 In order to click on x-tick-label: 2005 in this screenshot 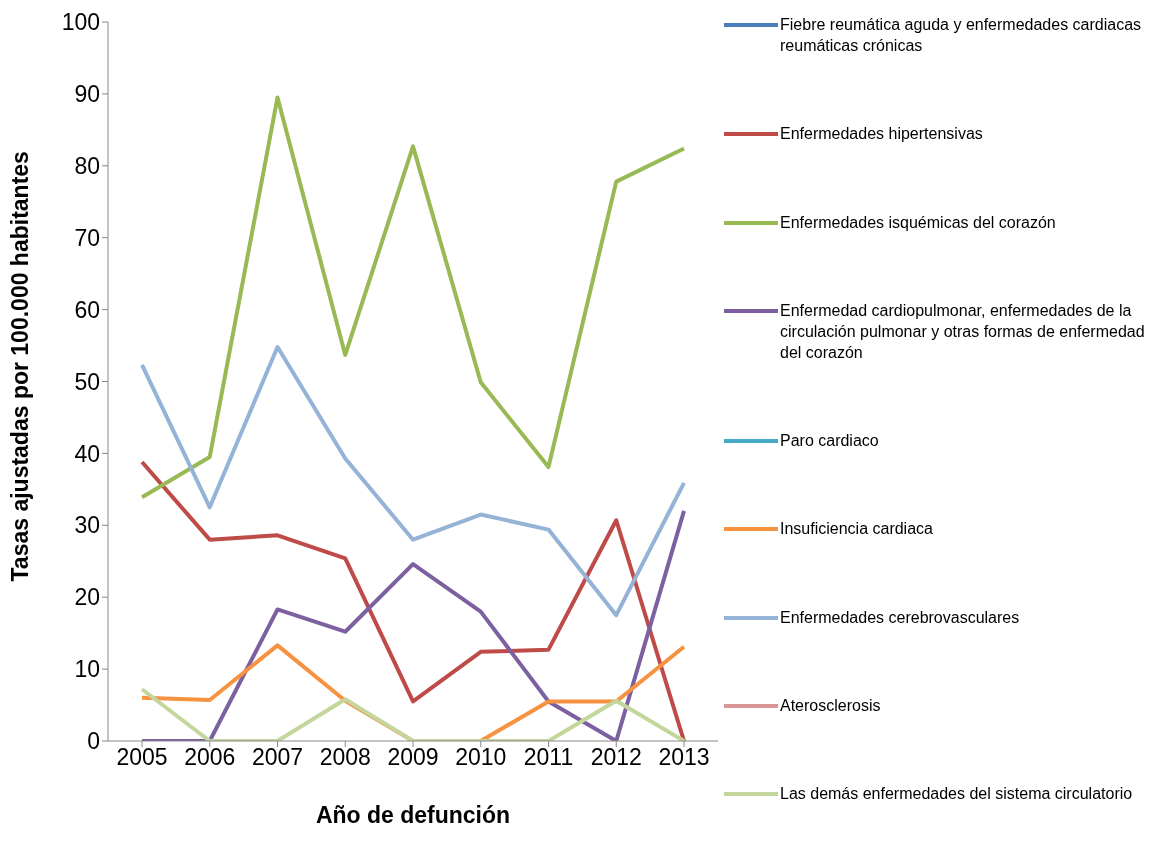, I will do `click(142, 757)`.